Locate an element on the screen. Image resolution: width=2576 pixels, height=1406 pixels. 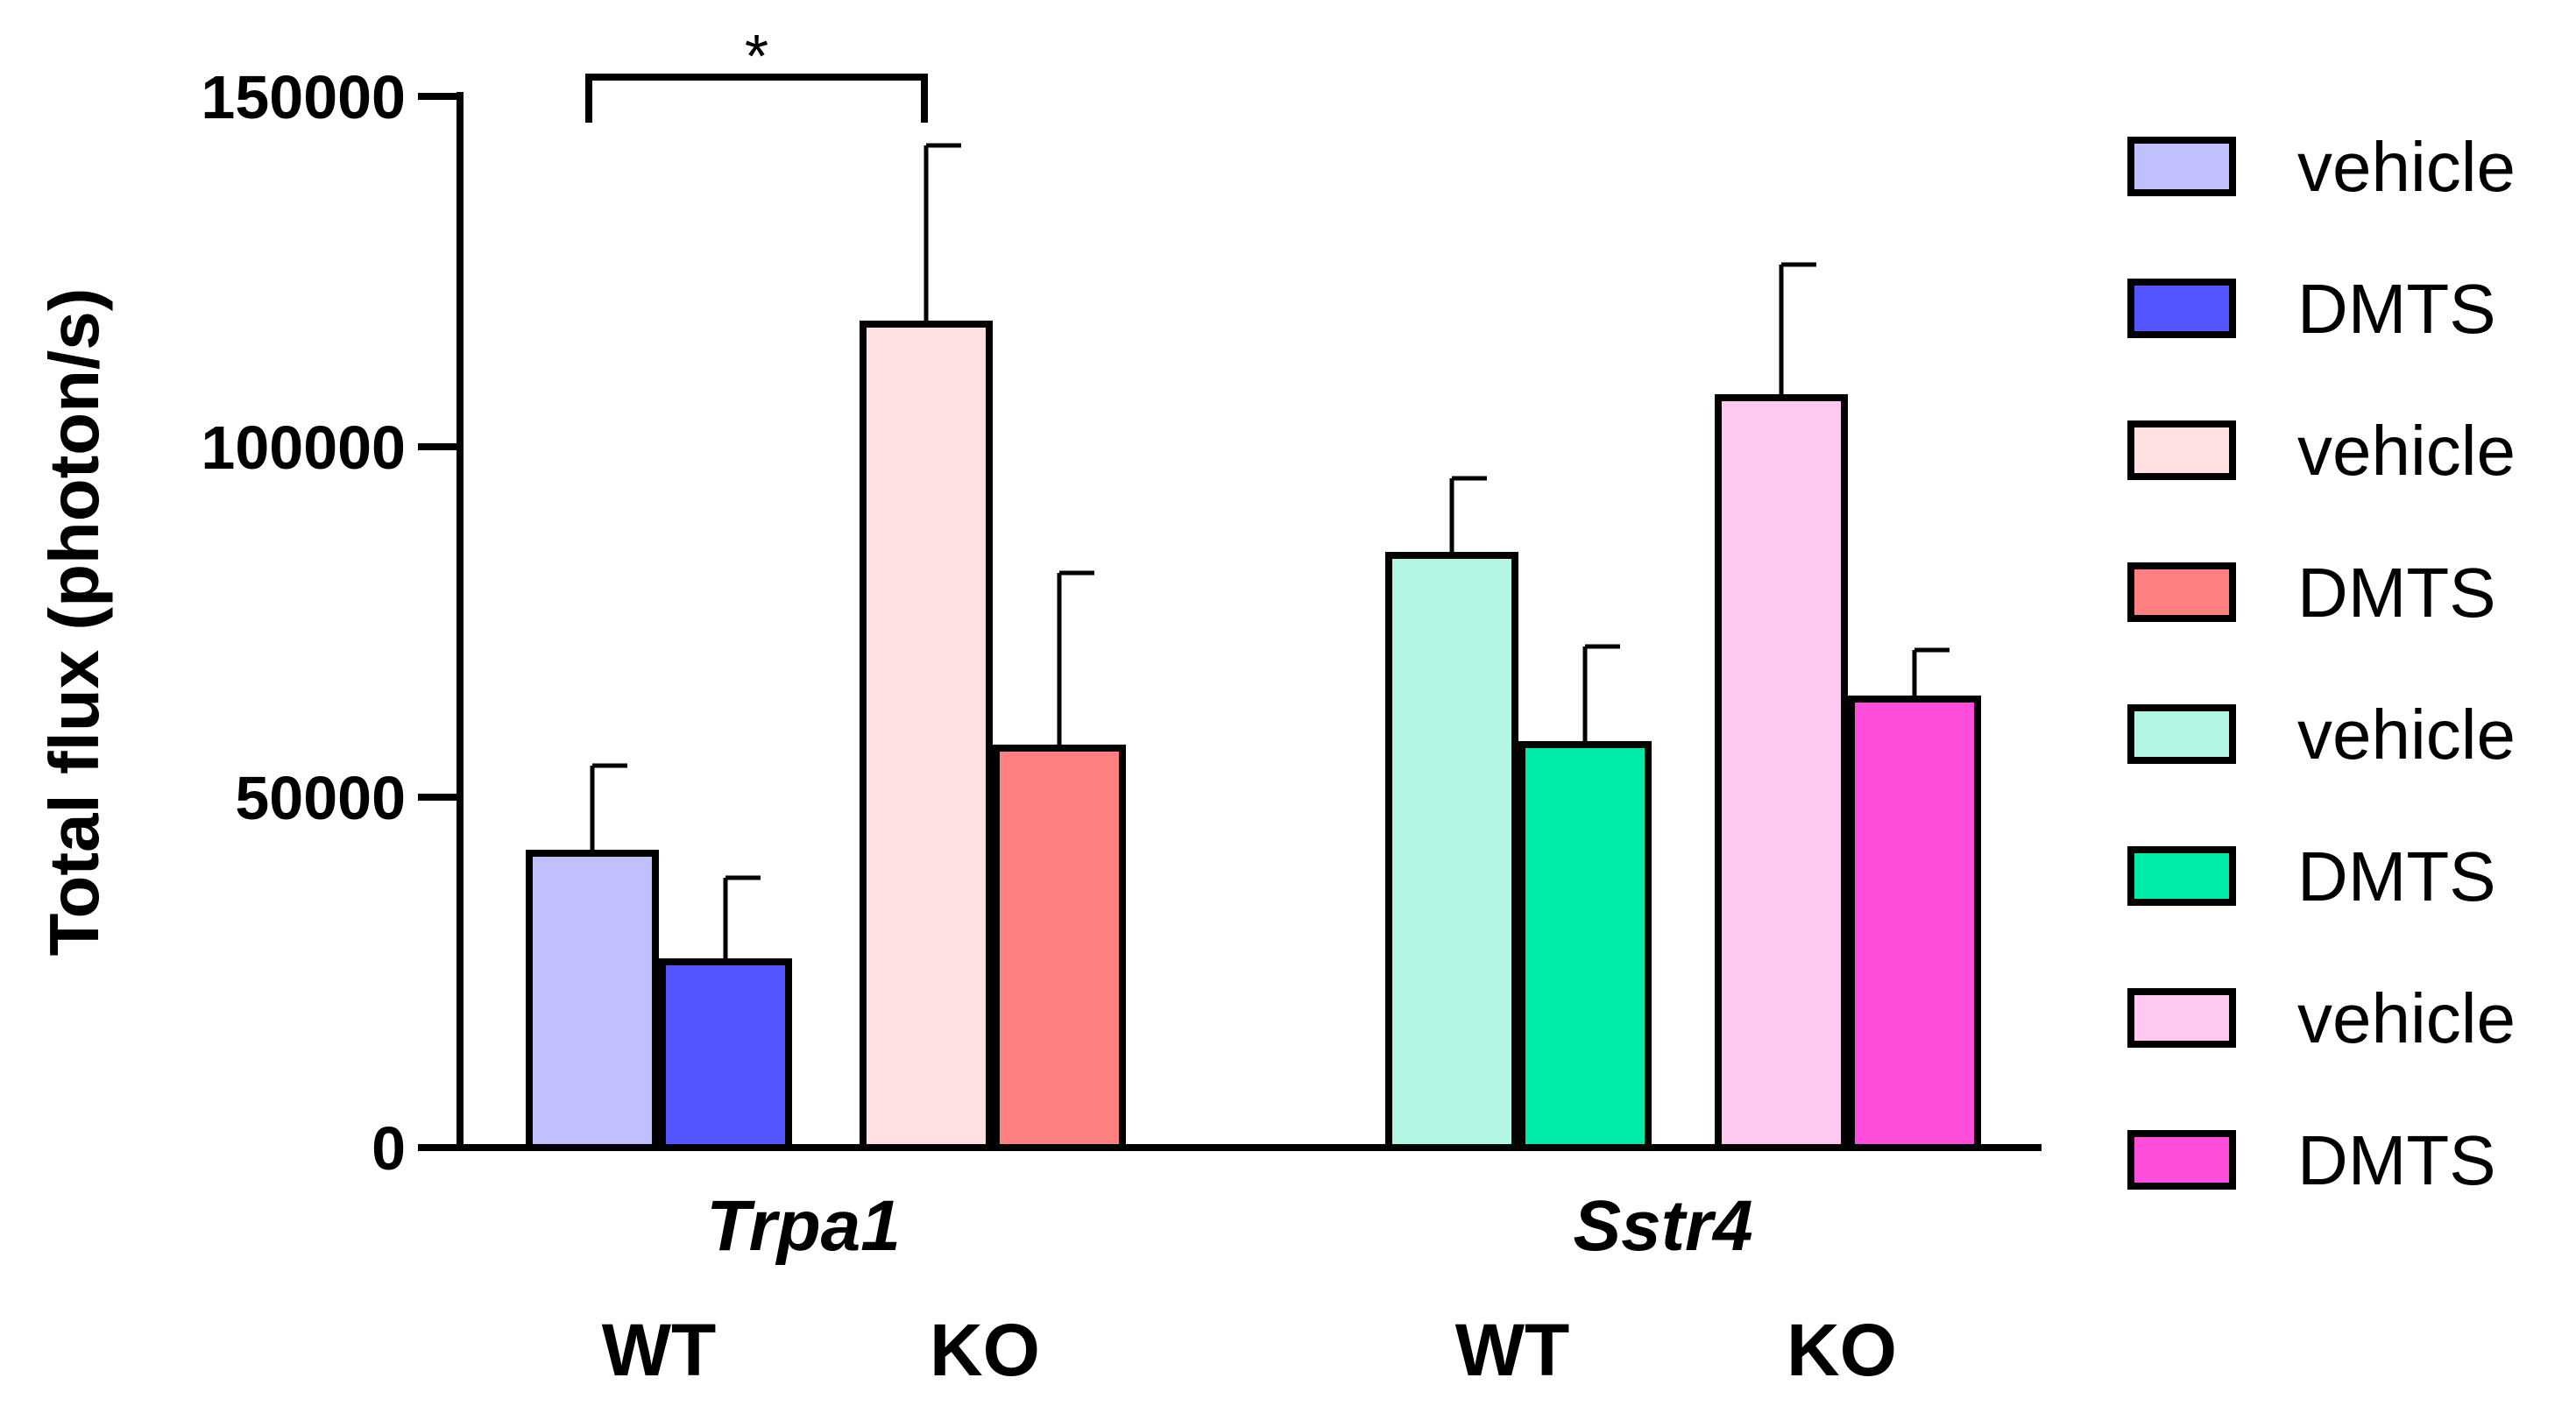
bar-sstr4-wt-dmts is located at coordinates (1585, 946).